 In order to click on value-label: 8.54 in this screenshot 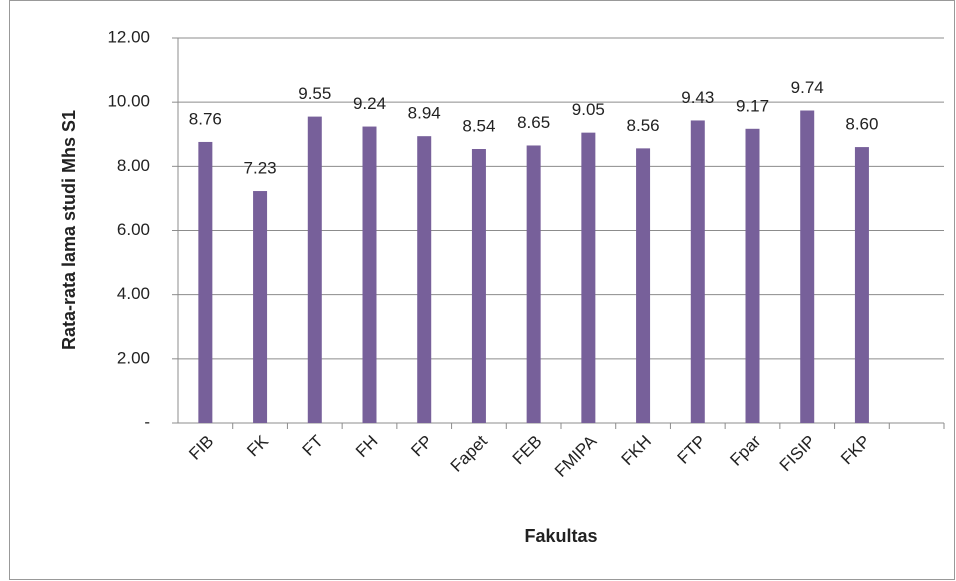, I will do `click(478, 125)`.